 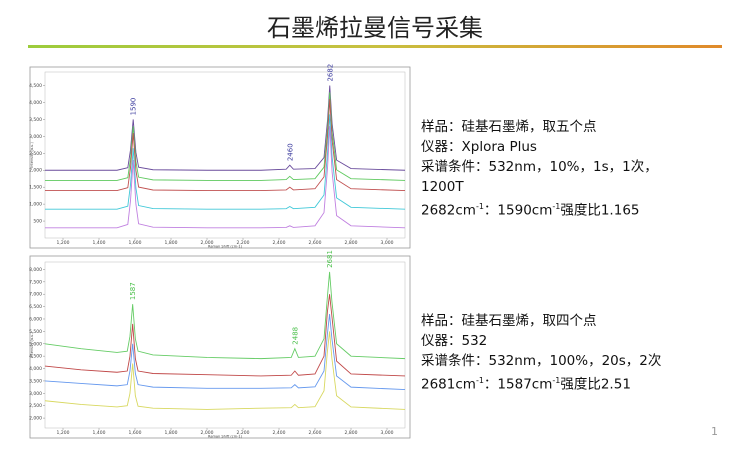 I want to click on y-tick-label: 7,000, so click(x=35, y=295).